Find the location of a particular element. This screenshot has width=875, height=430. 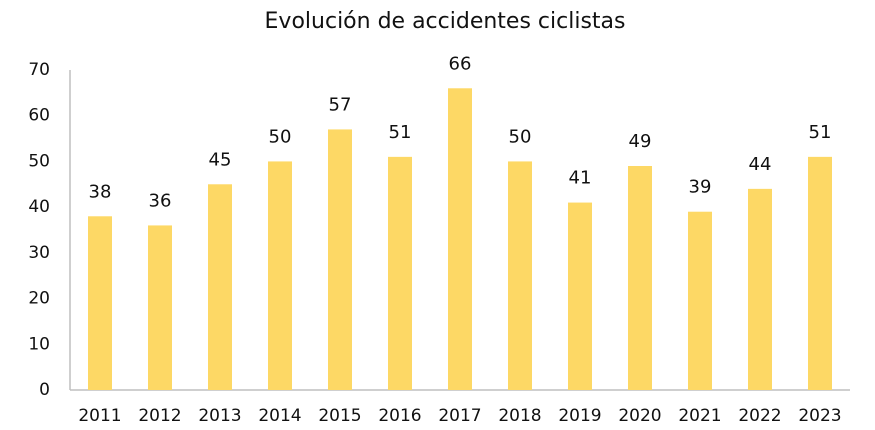

x-tick-label: 2023 is located at coordinates (819, 416).